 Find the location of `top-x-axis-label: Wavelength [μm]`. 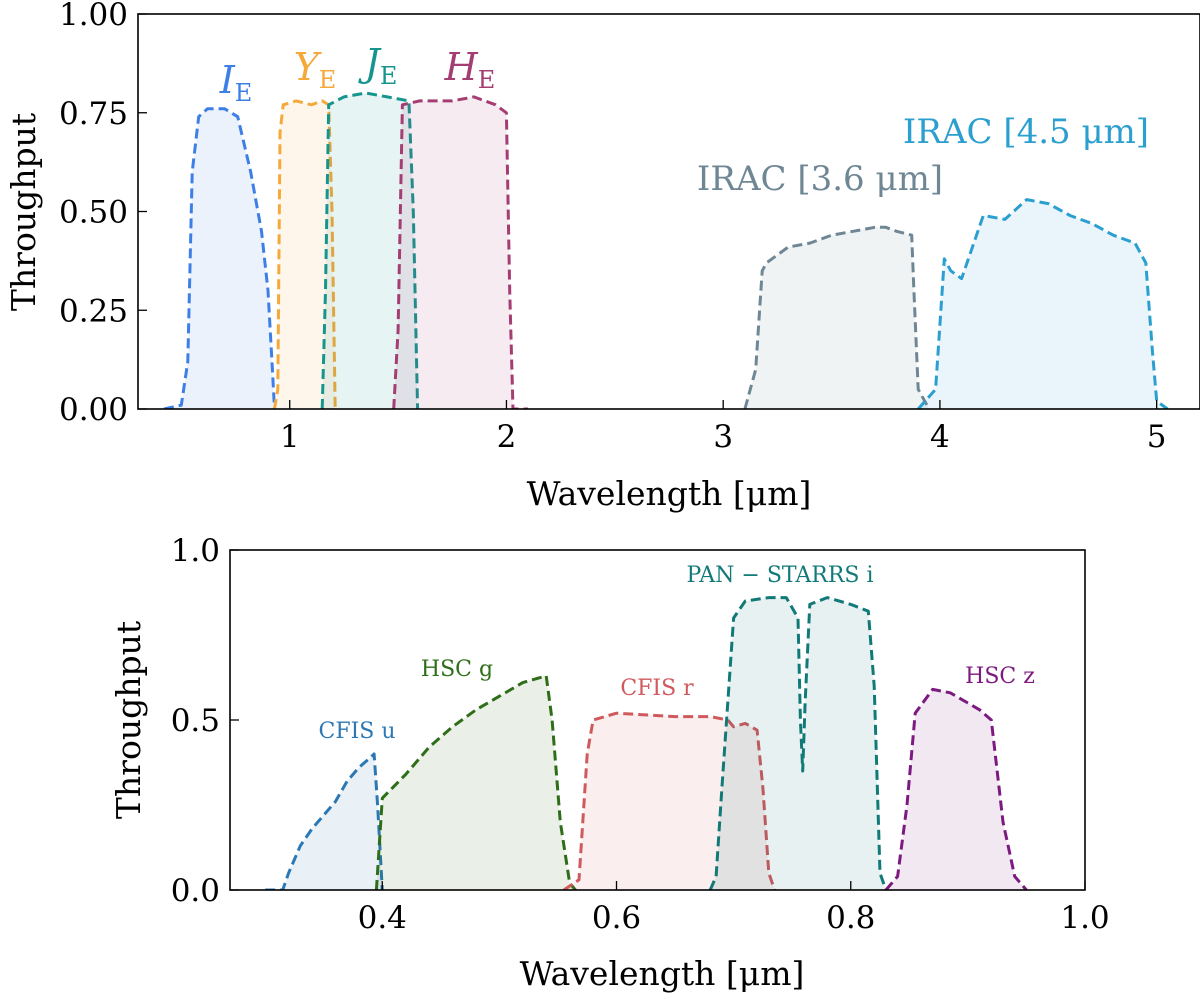

top-x-axis-label: Wavelength [μm] is located at coordinates (669, 493).